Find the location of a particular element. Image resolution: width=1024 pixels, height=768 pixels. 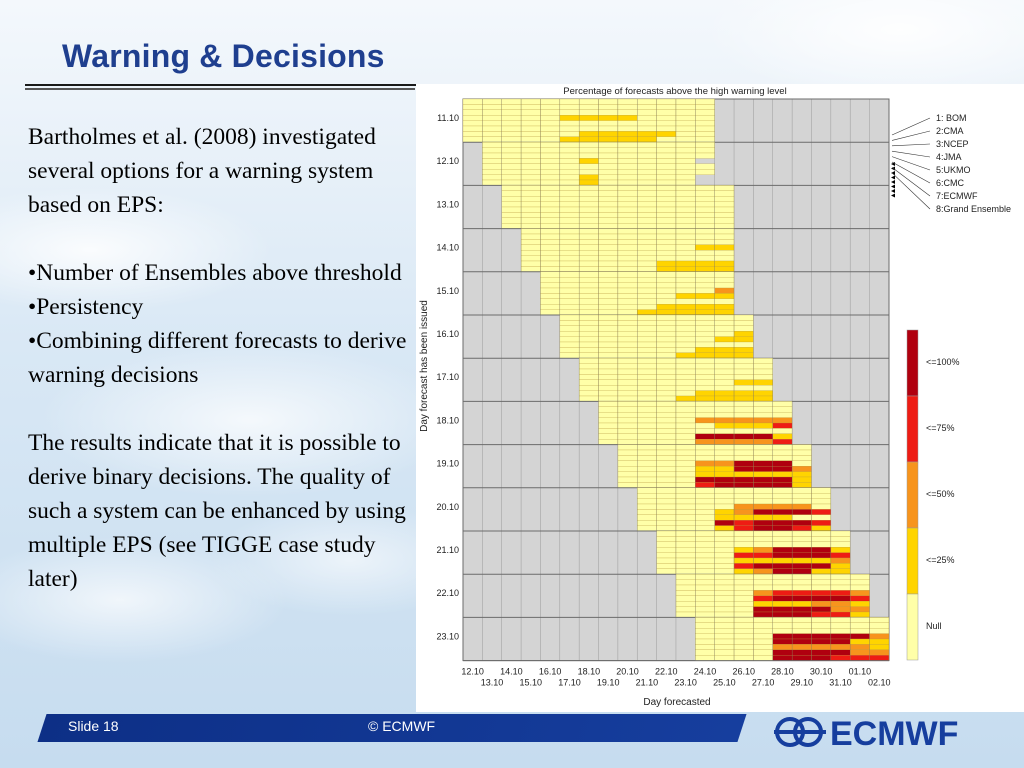

paragraph-gap is located at coordinates (220, 239).